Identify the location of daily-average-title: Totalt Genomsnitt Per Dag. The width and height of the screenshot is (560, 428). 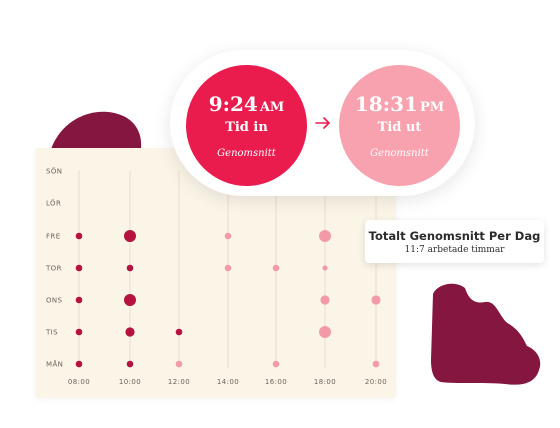
(454, 236).